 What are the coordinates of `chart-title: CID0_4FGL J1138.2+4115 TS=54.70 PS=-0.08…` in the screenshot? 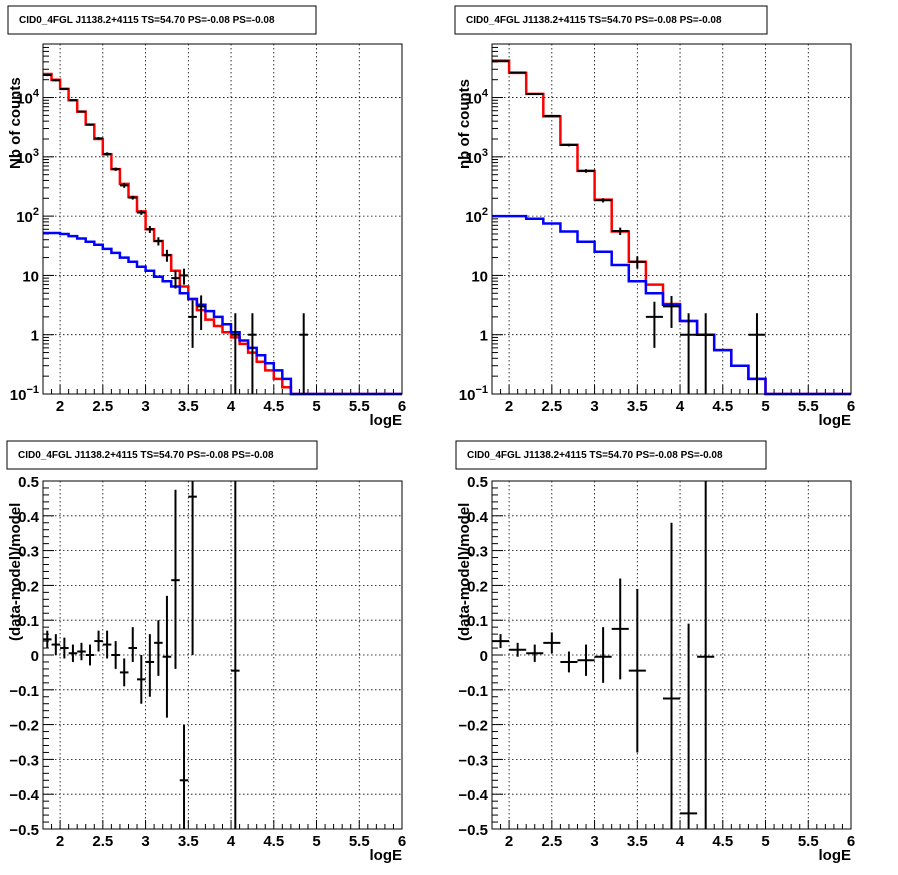 It's located at (146, 455).